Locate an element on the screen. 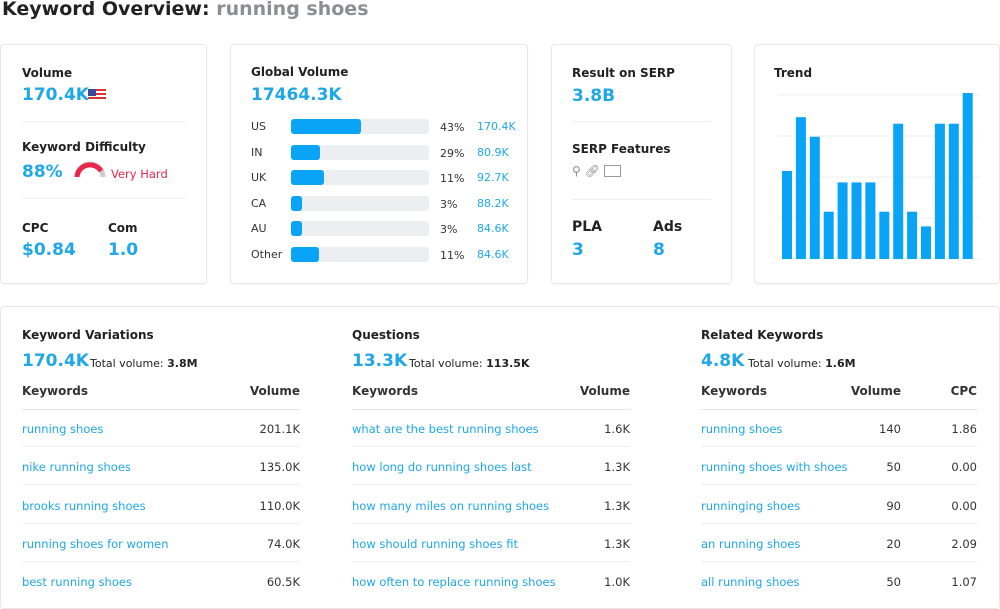 The width and height of the screenshot is (1000, 609). global-volume-row: US 43% 170.4K is located at coordinates (386, 127).